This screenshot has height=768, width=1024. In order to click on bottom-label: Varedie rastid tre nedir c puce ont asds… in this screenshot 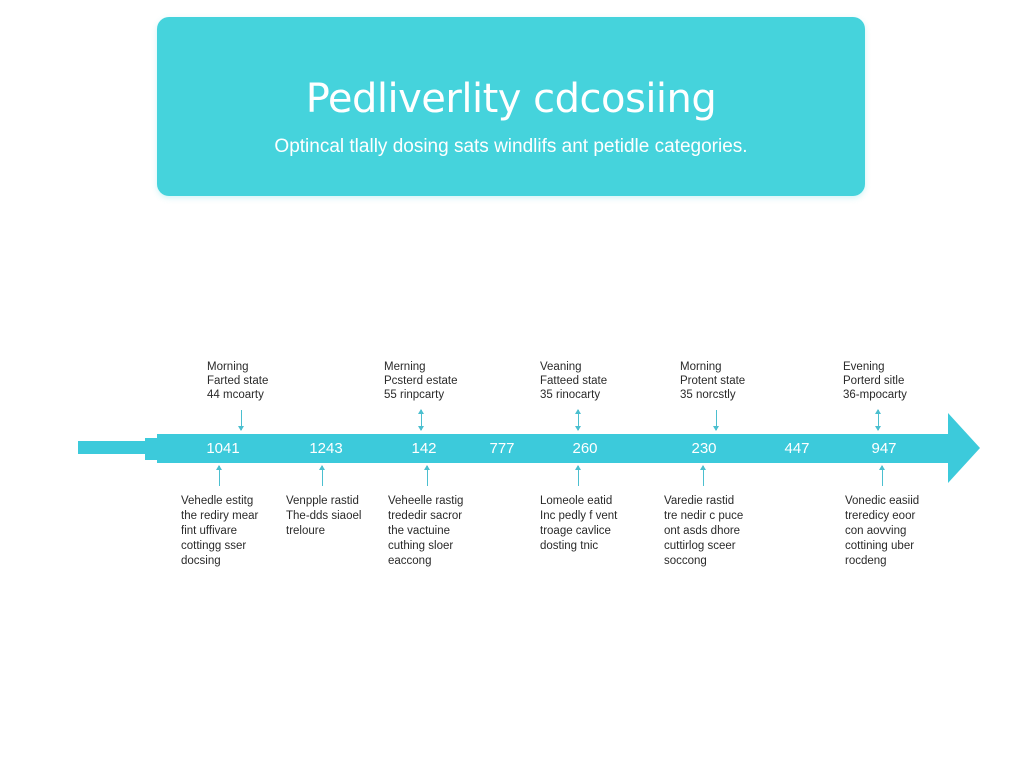, I will do `click(703, 531)`.